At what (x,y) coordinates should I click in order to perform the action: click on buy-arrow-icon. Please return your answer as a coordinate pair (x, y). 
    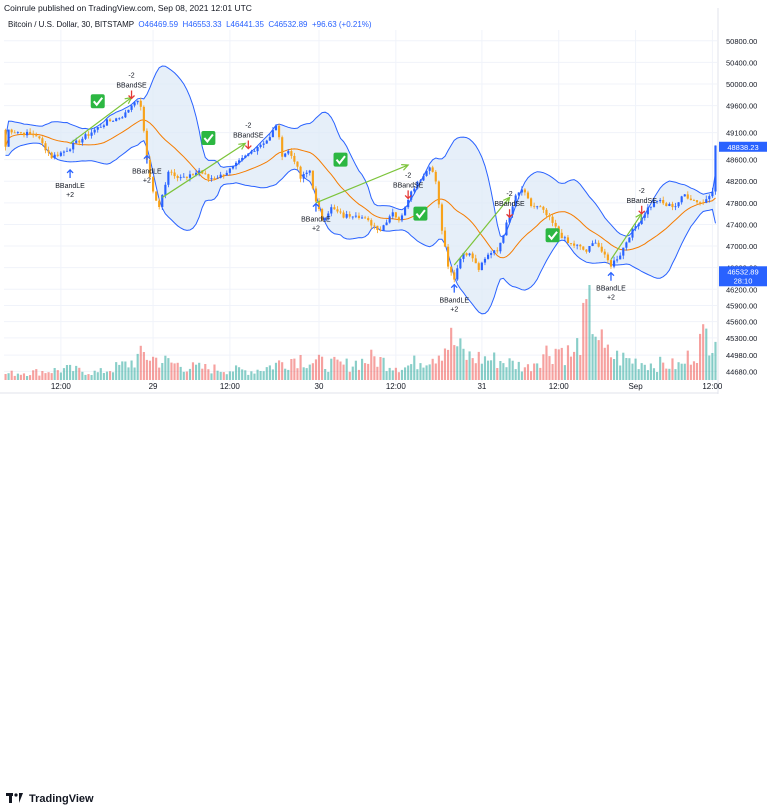
    Looking at the image, I should click on (70, 173).